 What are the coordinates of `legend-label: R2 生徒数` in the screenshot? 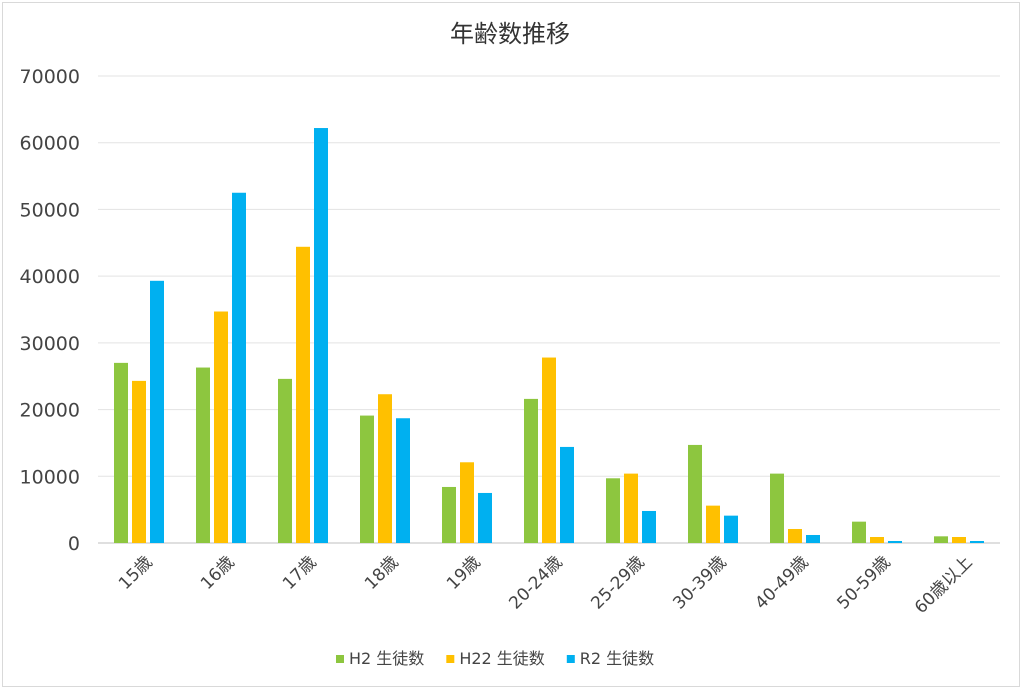 It's located at (617, 658).